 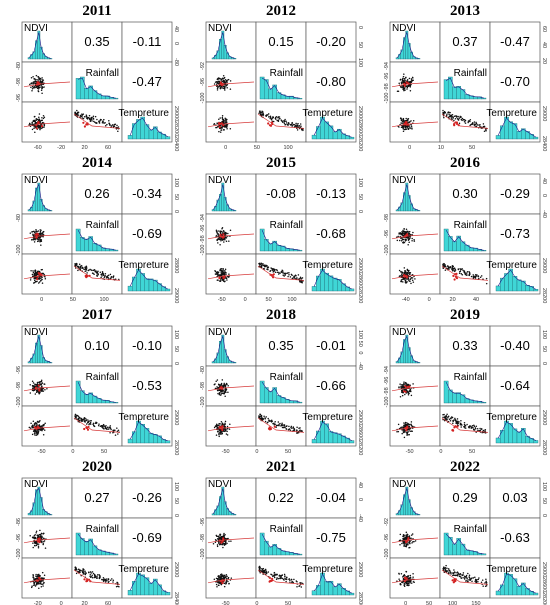 I want to click on variable-label: NDVI, so click(x=36, y=28).